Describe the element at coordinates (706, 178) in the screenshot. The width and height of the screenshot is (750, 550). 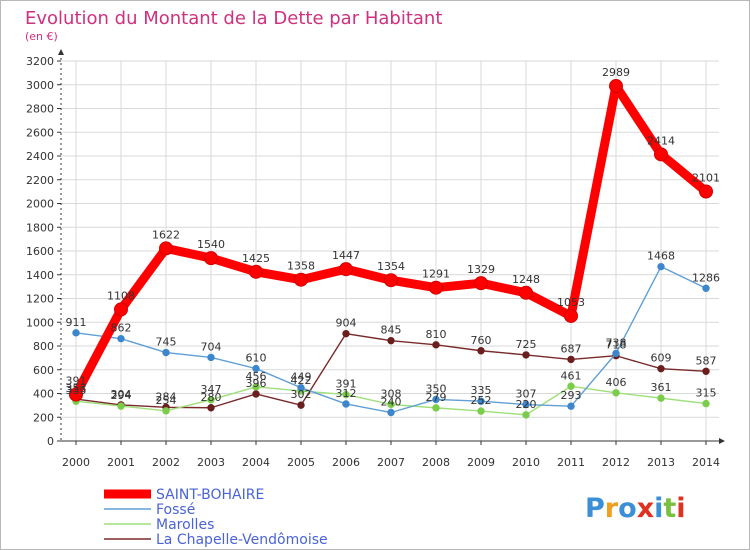
I see `data-label-0: 2101` at that location.